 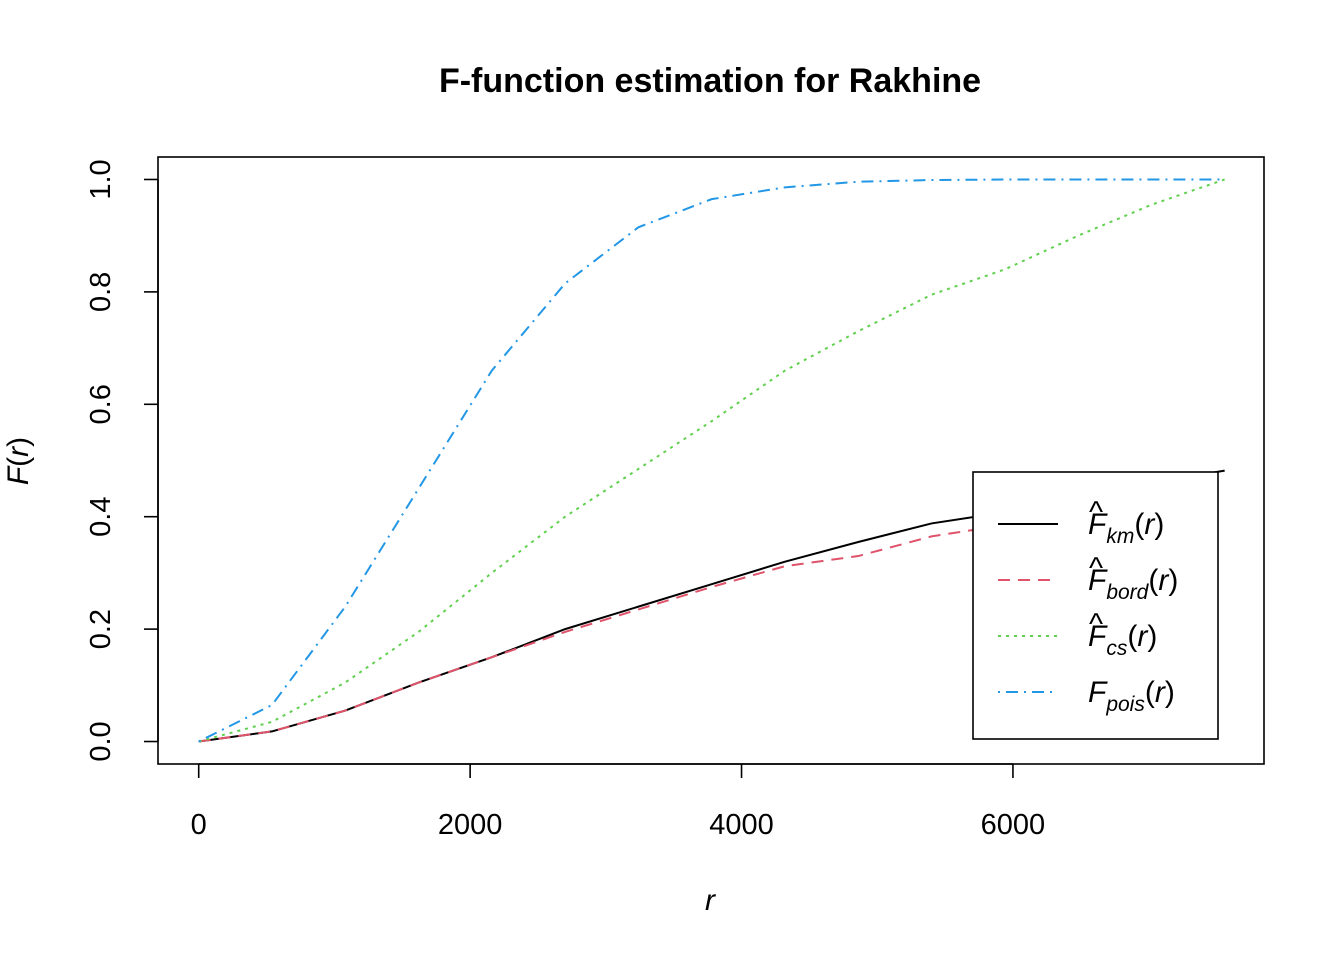 I want to click on legend-hat-km: ^, so click(x=1096, y=512).